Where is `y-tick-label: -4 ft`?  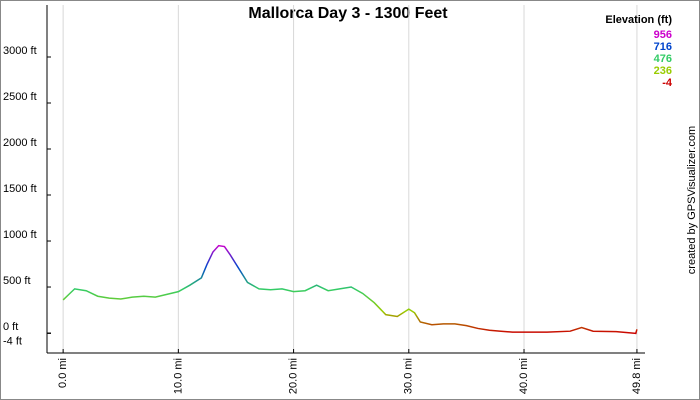
y-tick-label: -4 ft is located at coordinates (12, 341).